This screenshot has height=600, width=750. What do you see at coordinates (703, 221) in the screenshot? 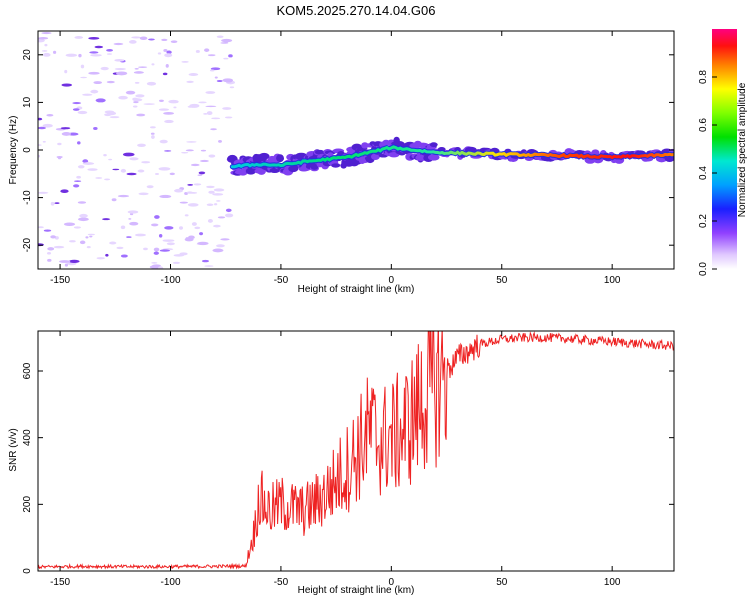
I see `colorbar-tick-label: 0.2` at bounding box center [703, 221].